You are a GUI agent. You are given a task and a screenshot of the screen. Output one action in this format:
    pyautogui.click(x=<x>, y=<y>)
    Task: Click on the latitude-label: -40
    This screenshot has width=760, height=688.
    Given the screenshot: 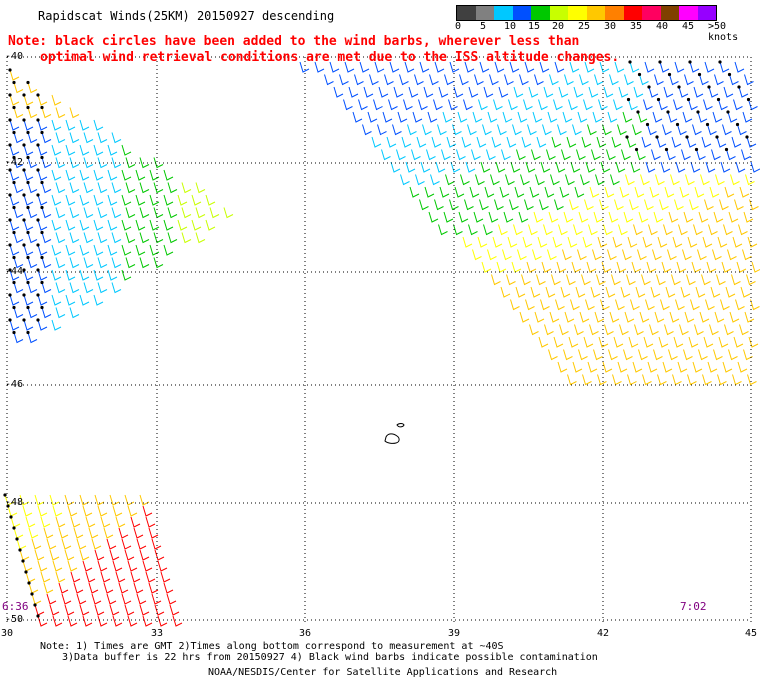 What is the action you would take?
    pyautogui.click(x=14, y=56)
    